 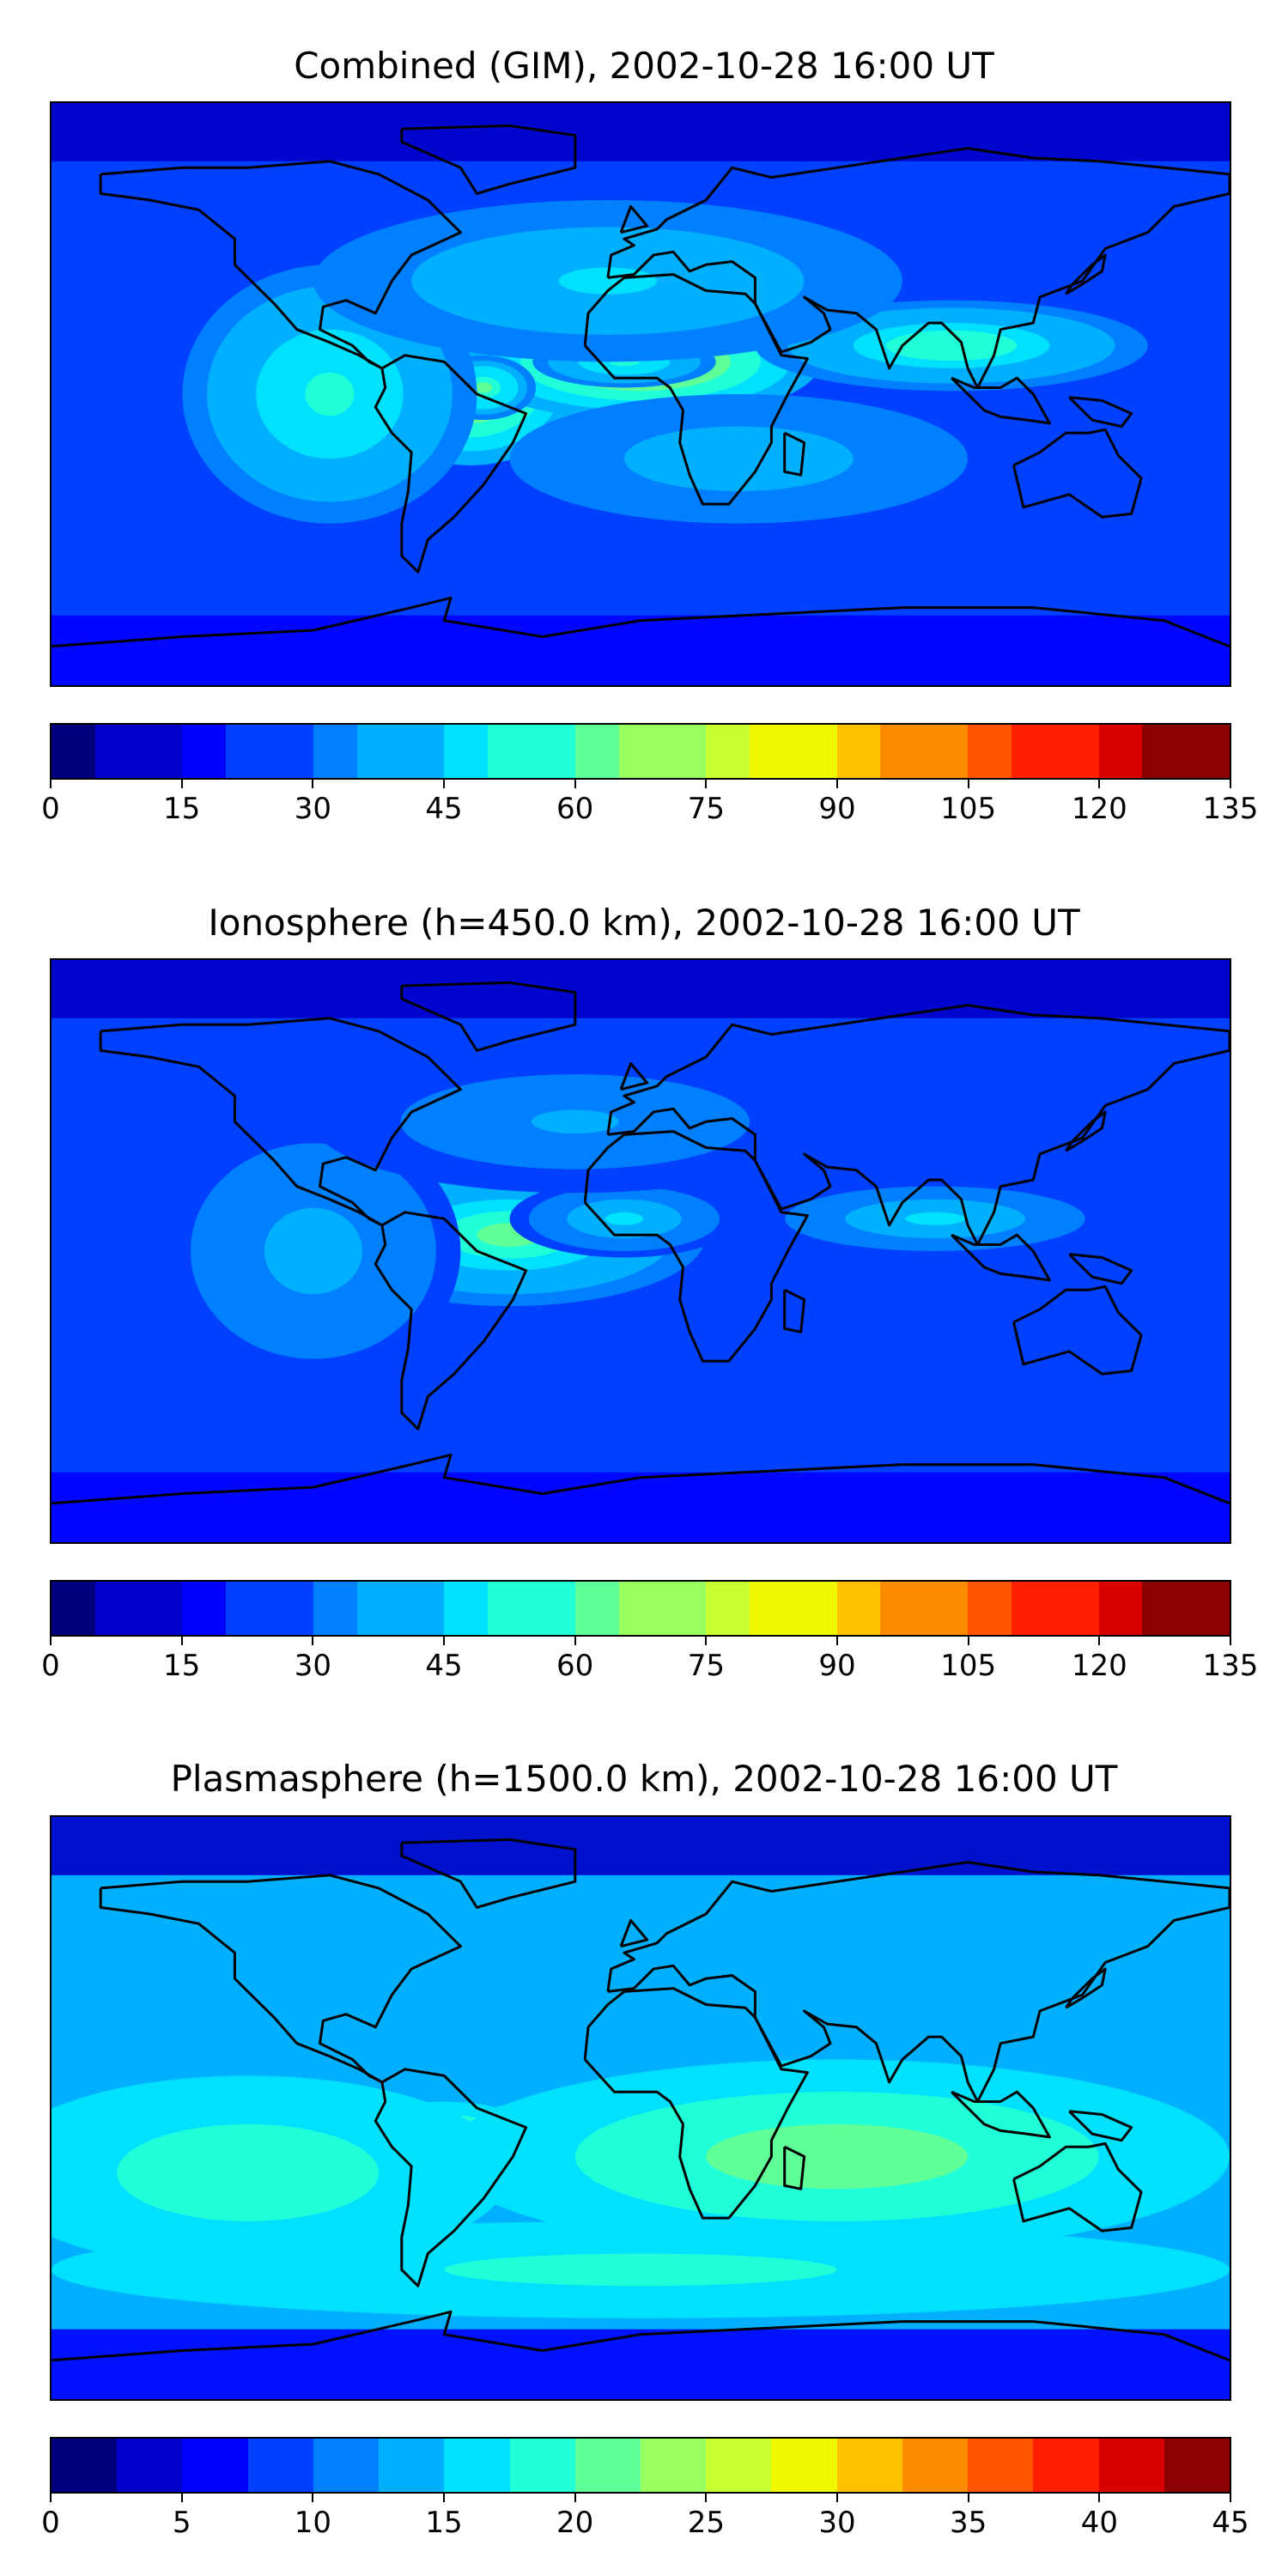 What do you see at coordinates (181, 2523) in the screenshot?
I see `colorbar-tick-label: 5` at bounding box center [181, 2523].